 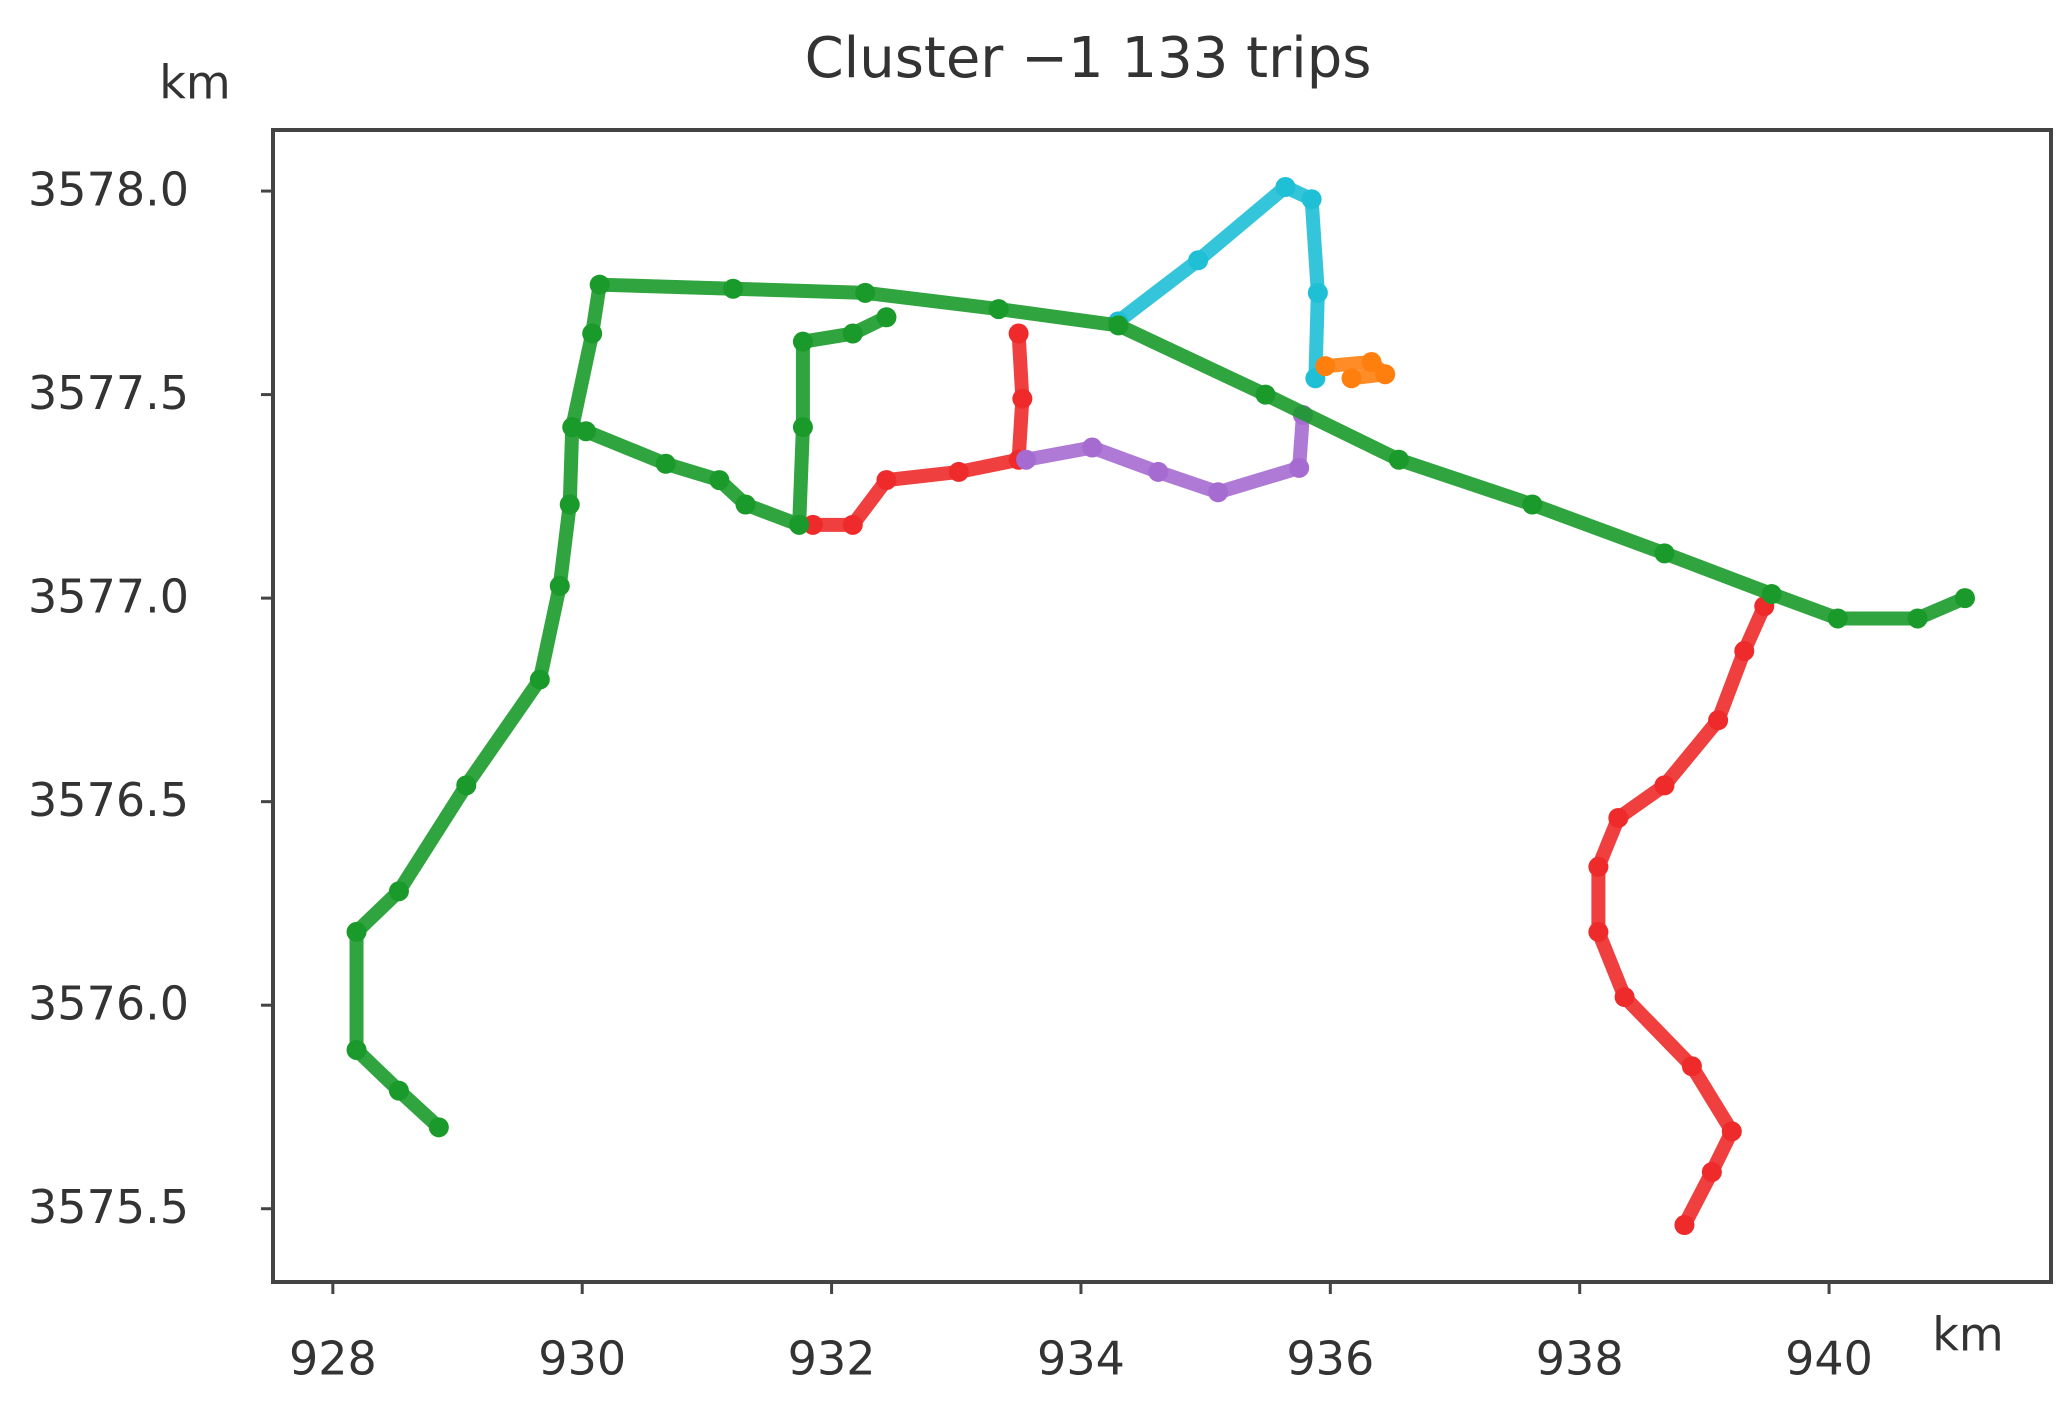 What do you see at coordinates (108, 1207) in the screenshot?
I see `y-tick-label: 3575.5` at bounding box center [108, 1207].